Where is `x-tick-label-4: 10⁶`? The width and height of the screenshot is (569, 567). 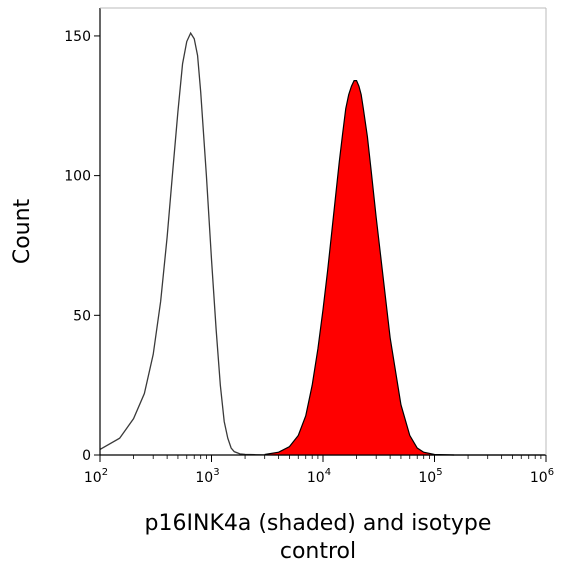 x-tick-label-4: 10⁶ is located at coordinates (542, 476).